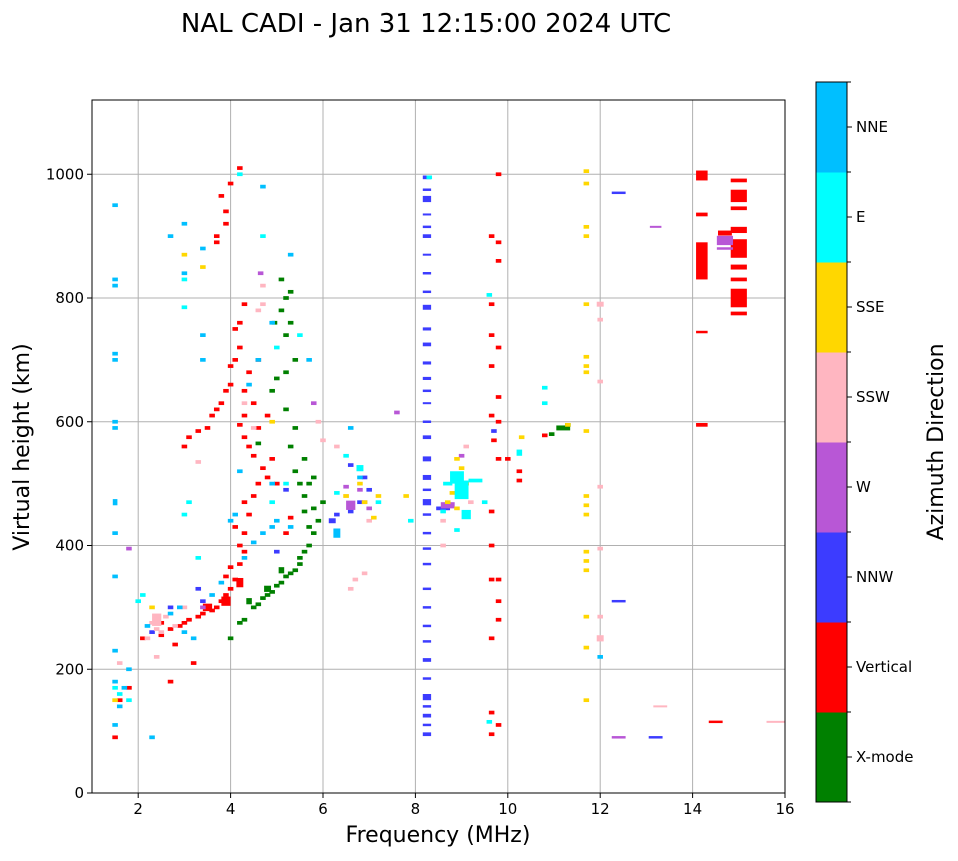  Describe the element at coordinates (873, 397) in the screenshot. I see `colorbar-tick-label: SSW` at that location.